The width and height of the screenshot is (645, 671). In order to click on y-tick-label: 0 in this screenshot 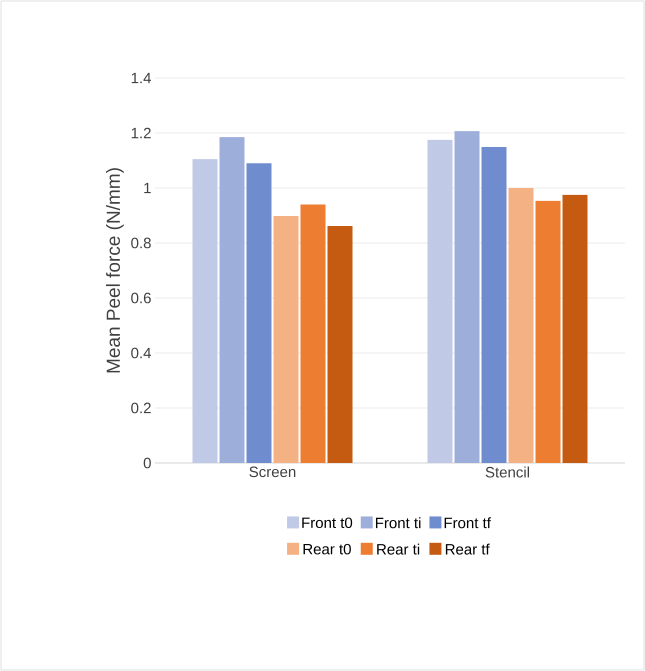, I will do `click(147, 463)`.